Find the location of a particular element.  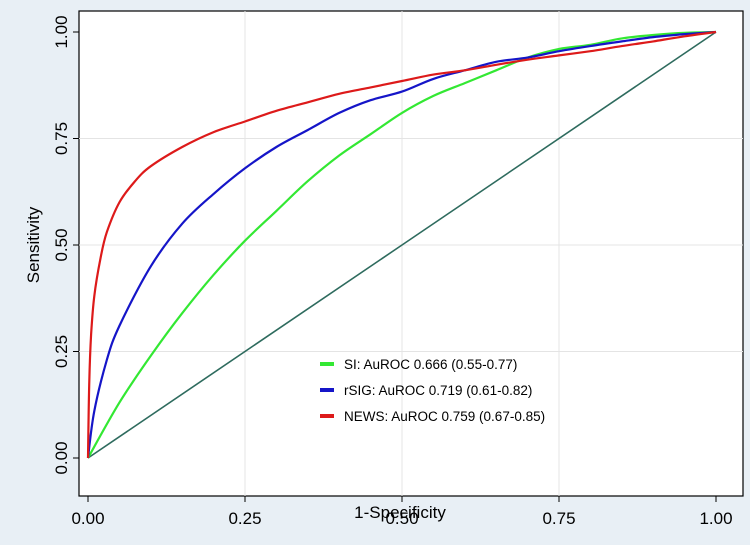

x-tick-label: 1.00 is located at coordinates (715, 518).